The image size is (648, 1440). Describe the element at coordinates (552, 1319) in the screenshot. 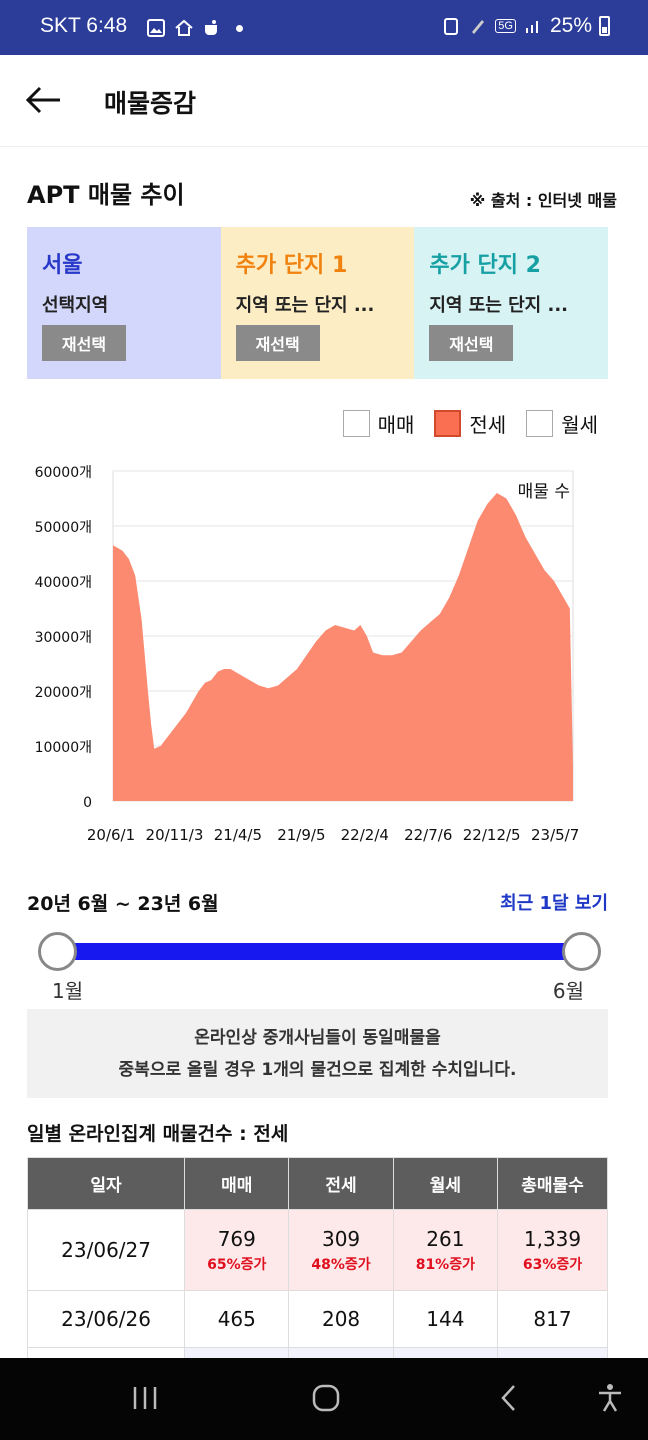

I see `value-cell: 817` at that location.